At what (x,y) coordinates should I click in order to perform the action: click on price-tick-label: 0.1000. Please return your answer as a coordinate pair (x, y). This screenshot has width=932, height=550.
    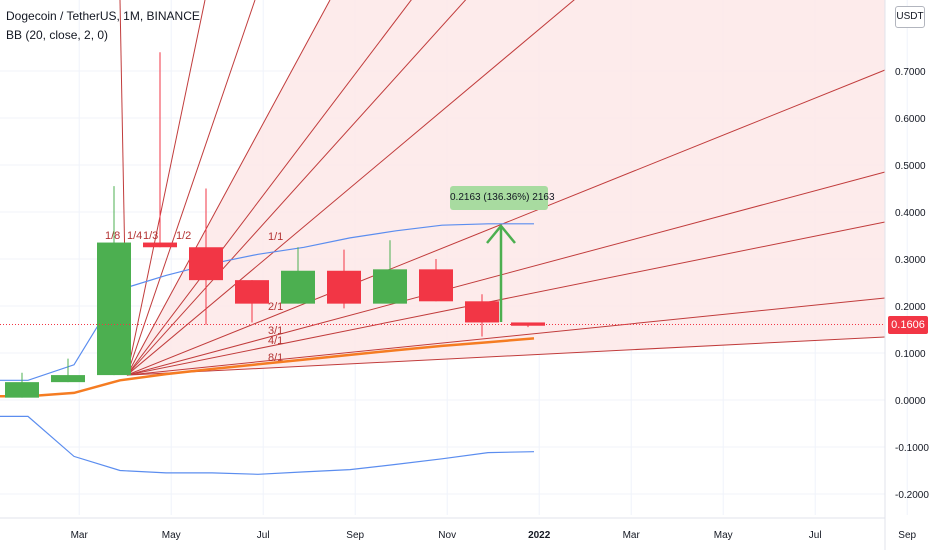
    Looking at the image, I should click on (910, 354).